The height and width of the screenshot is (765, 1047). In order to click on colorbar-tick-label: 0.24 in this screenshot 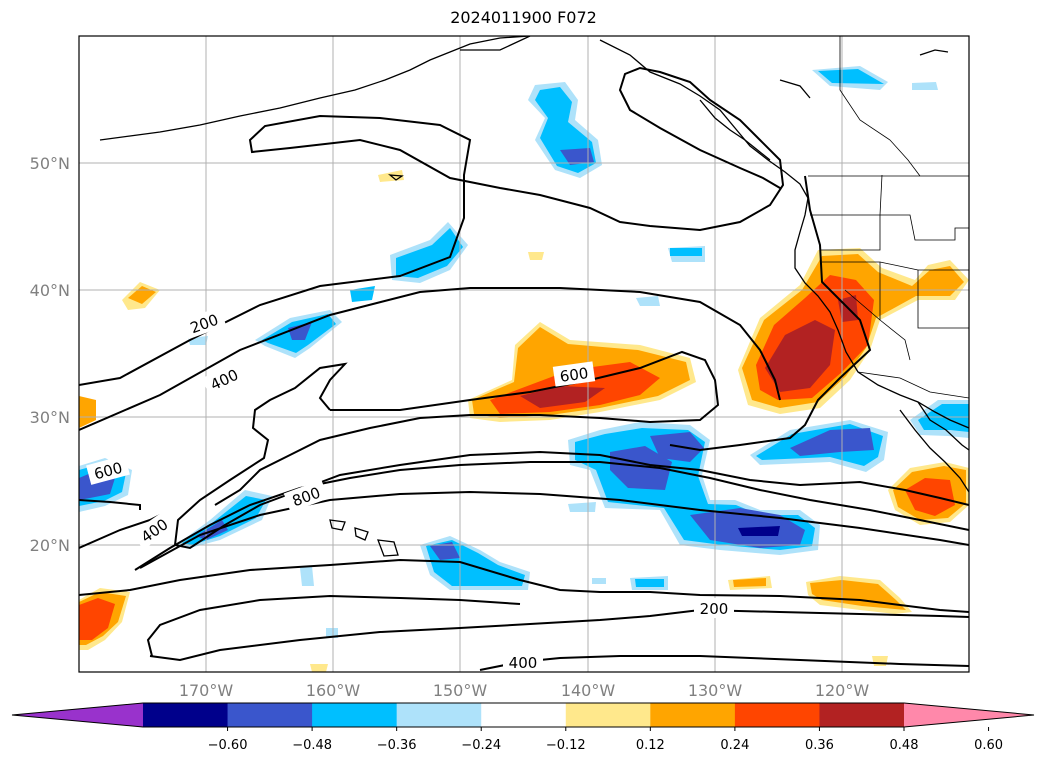, I will do `click(734, 745)`.